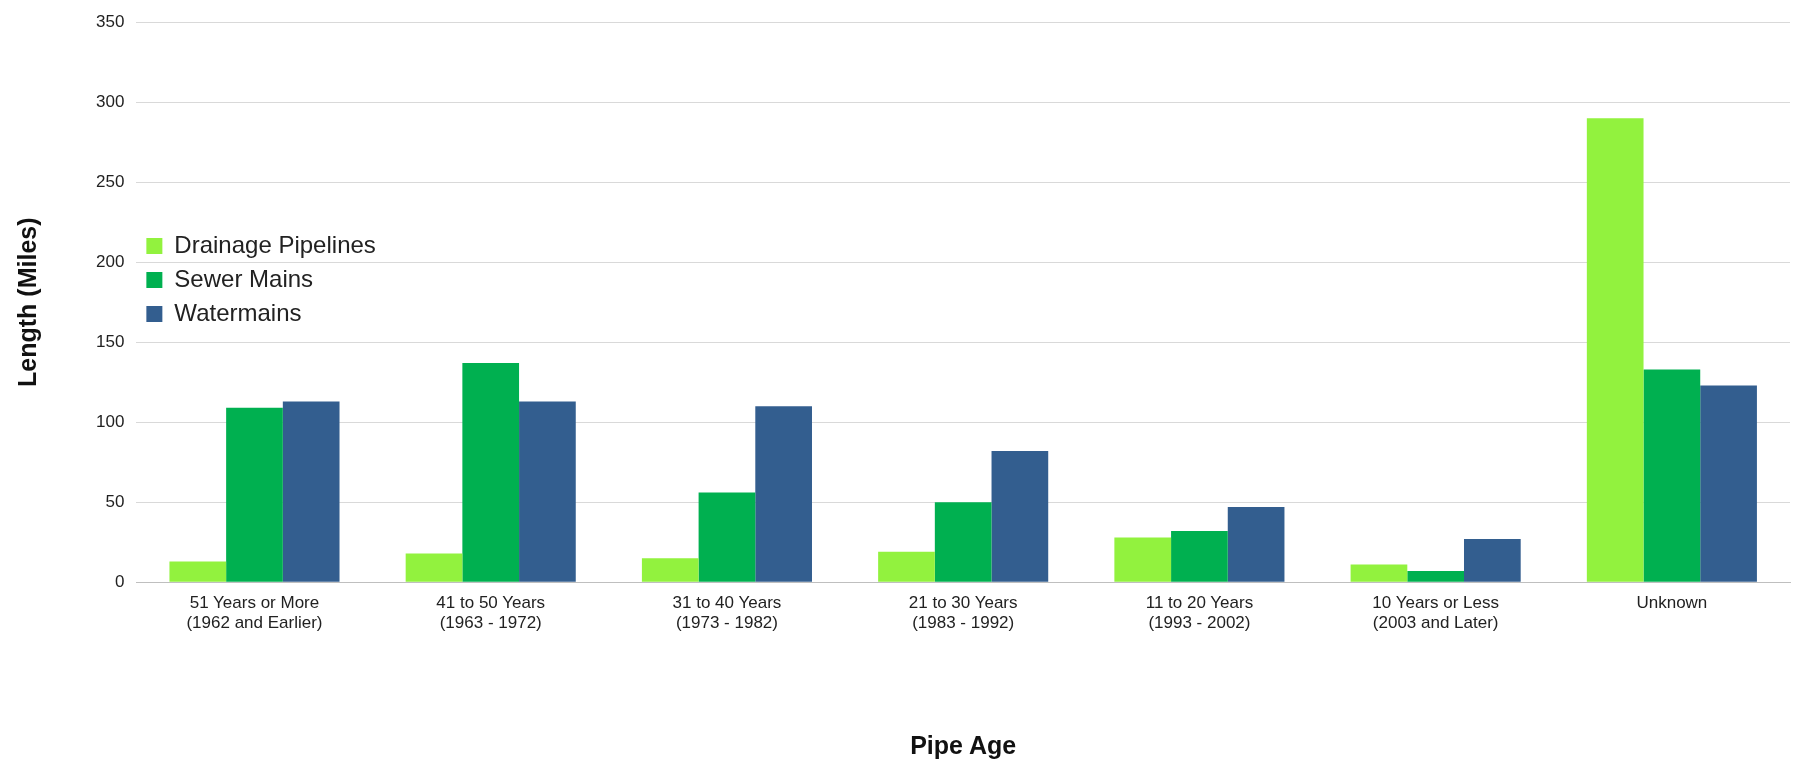 The image size is (1802, 762). Describe the element at coordinates (963, 613) in the screenshot. I see `x-tick-label: 21 to 30 Years (1983 - 1992)` at that location.